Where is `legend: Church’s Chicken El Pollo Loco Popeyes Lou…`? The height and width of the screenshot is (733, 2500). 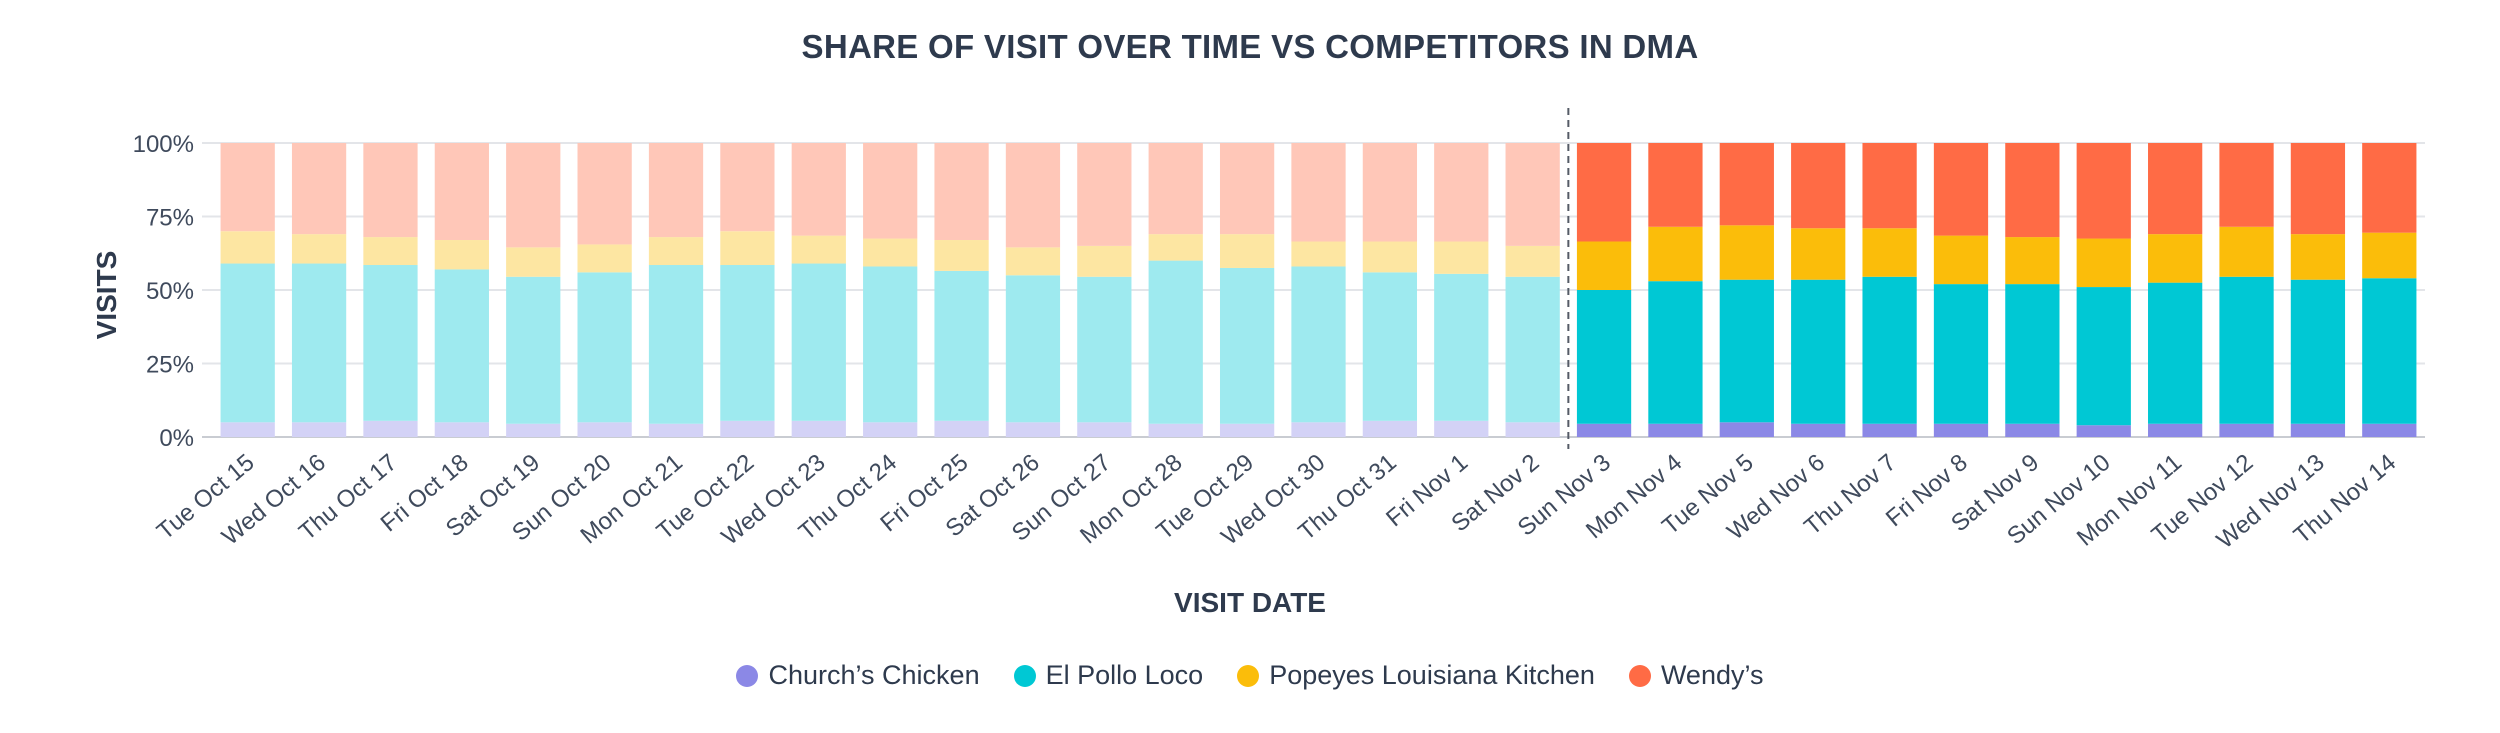
legend: Church’s Chicken El Pollo Loco Popeyes Lou… is located at coordinates (1250, 675).